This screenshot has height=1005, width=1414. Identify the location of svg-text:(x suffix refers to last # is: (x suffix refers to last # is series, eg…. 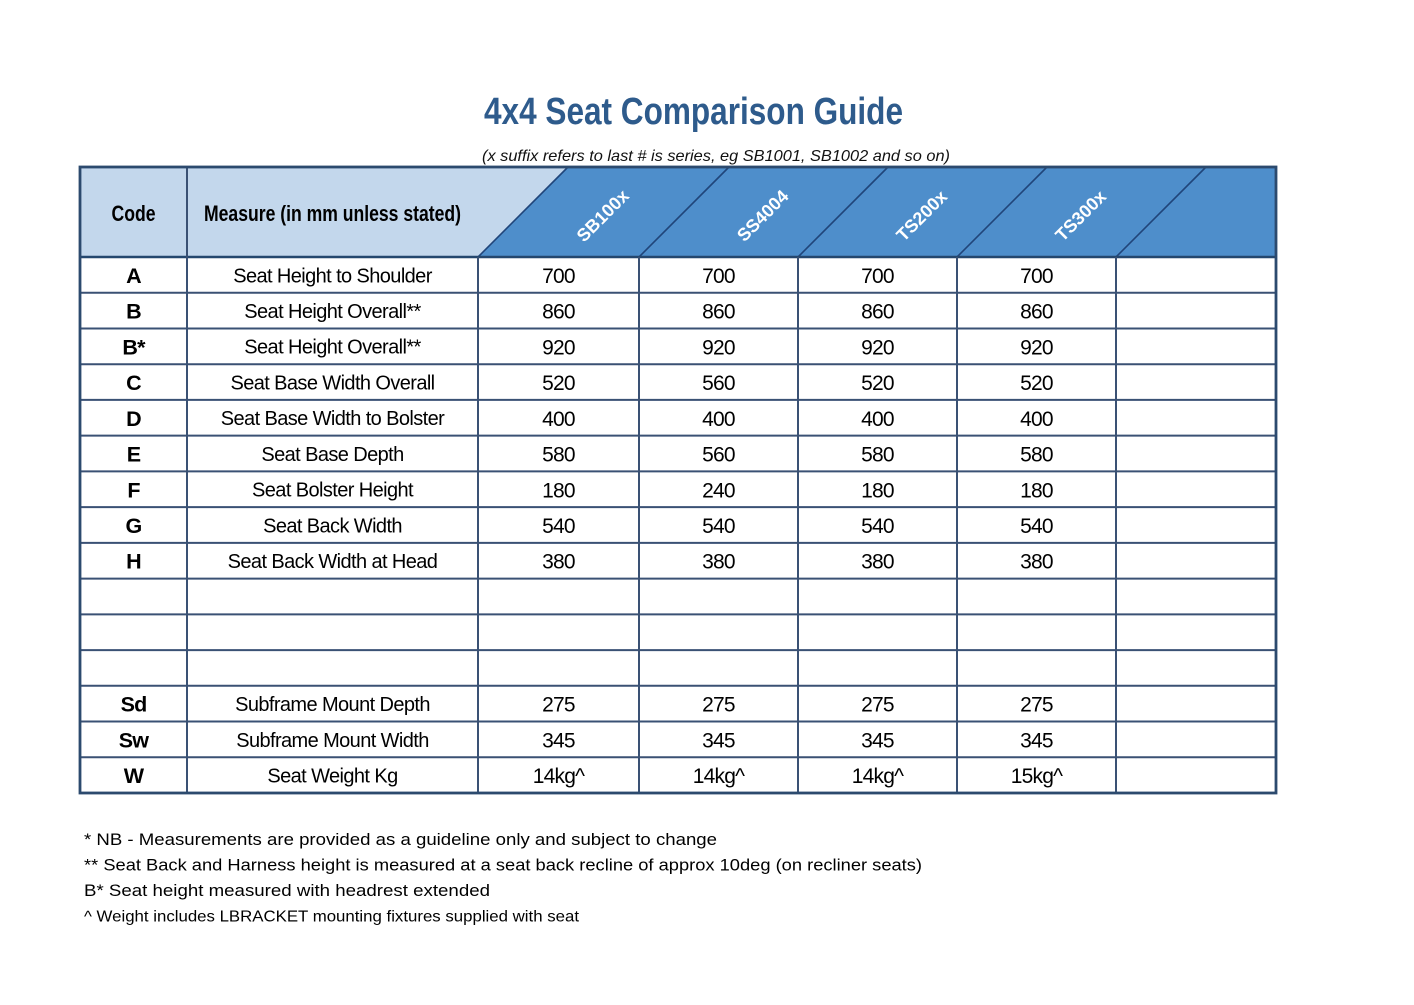
(716, 156).